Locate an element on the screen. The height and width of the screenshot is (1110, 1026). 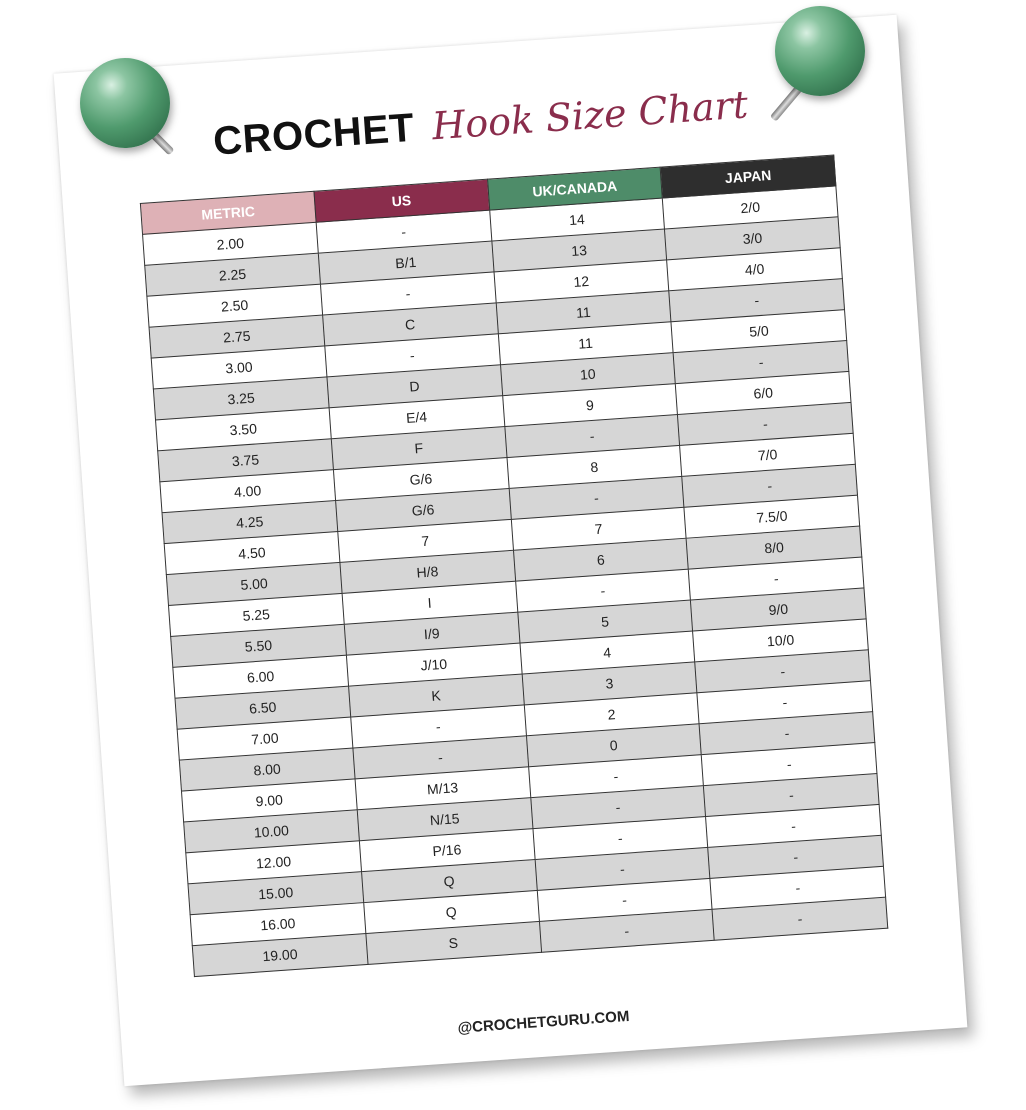
title-script: Hook Size Chart is located at coordinates (590, 115).